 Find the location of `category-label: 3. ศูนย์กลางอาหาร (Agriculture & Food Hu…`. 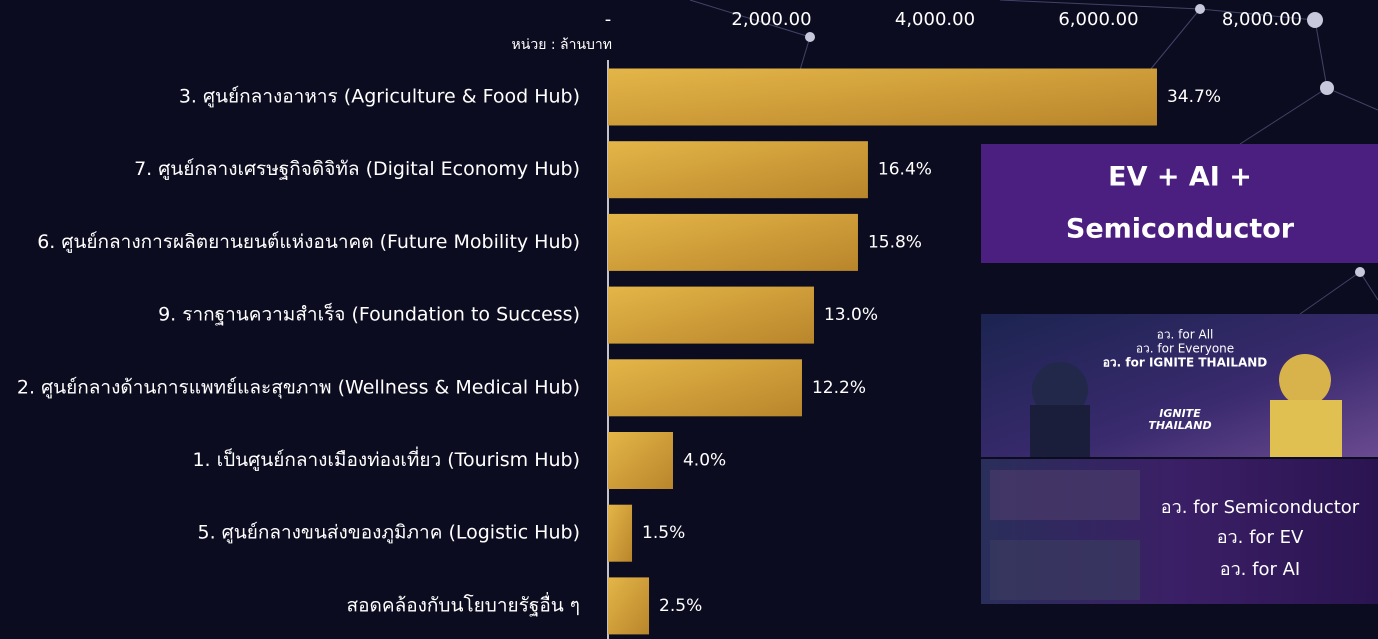

category-label: 3. ศูนย์กลางอาหาร (Agriculture & Food Hu… is located at coordinates (379, 97).